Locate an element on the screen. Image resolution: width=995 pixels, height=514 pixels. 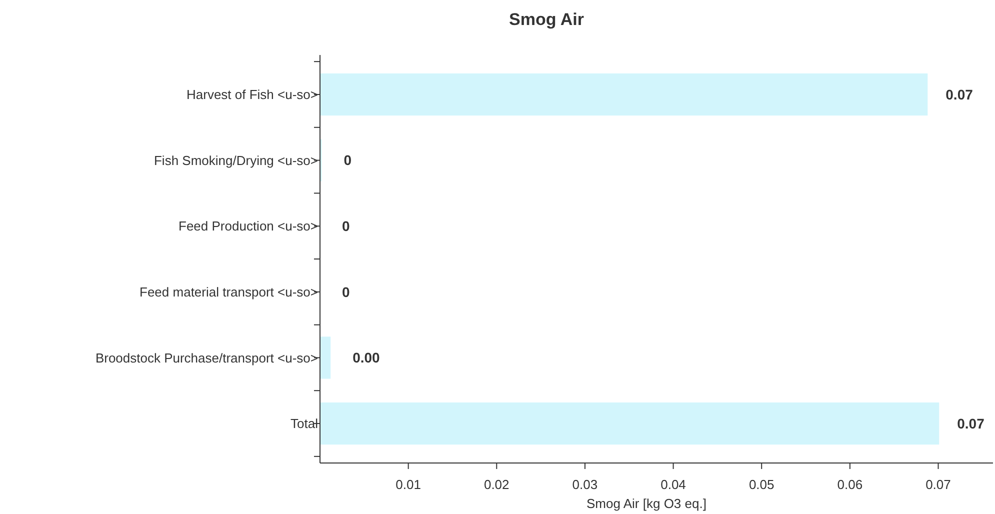
x-tick-label: 0.06 is located at coordinates (850, 484).